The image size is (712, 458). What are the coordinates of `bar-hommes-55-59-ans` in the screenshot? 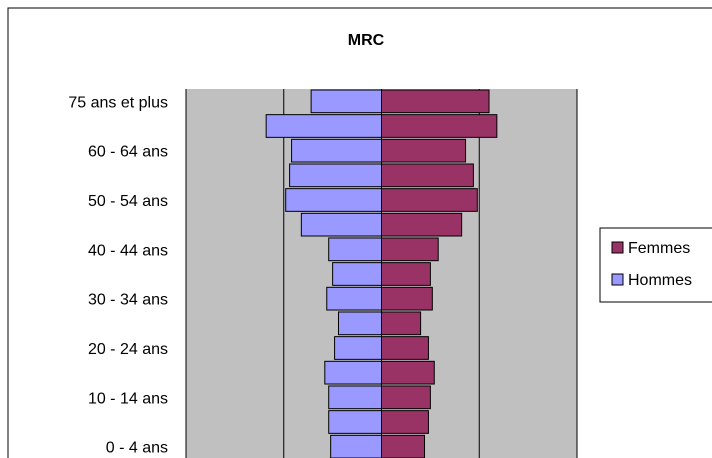 It's located at (335, 175).